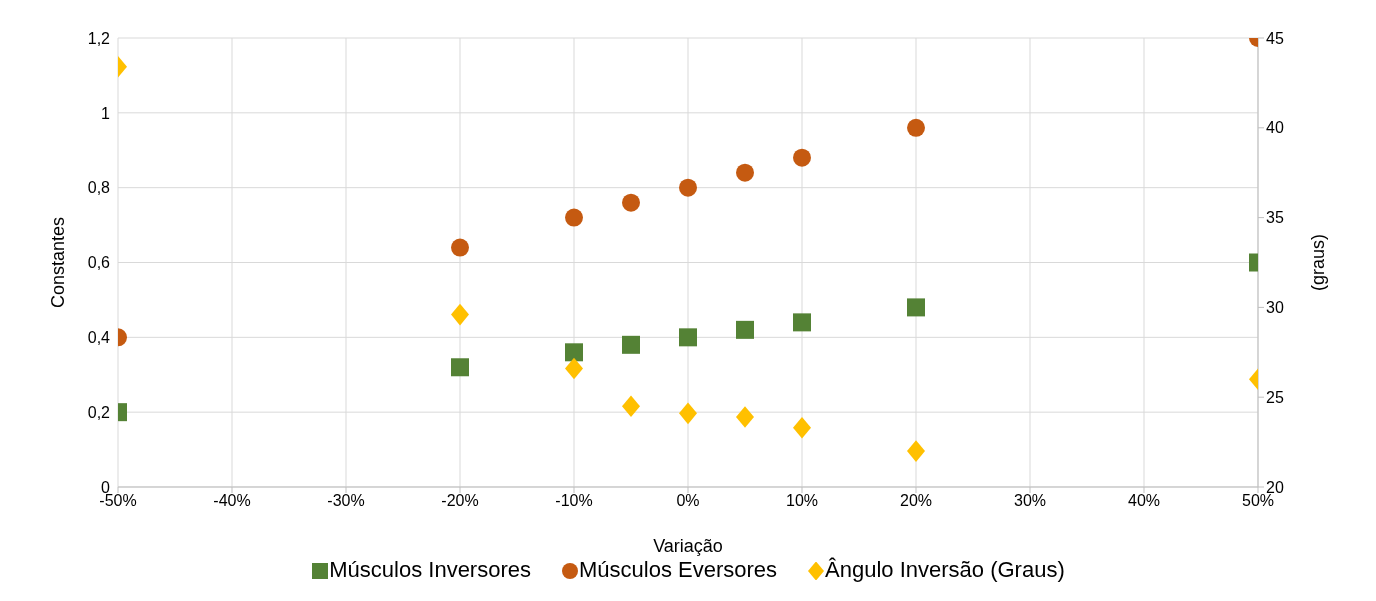 The image size is (1376, 601). Describe the element at coordinates (1258, 501) in the screenshot. I see `x-tick-label: 50%` at that location.